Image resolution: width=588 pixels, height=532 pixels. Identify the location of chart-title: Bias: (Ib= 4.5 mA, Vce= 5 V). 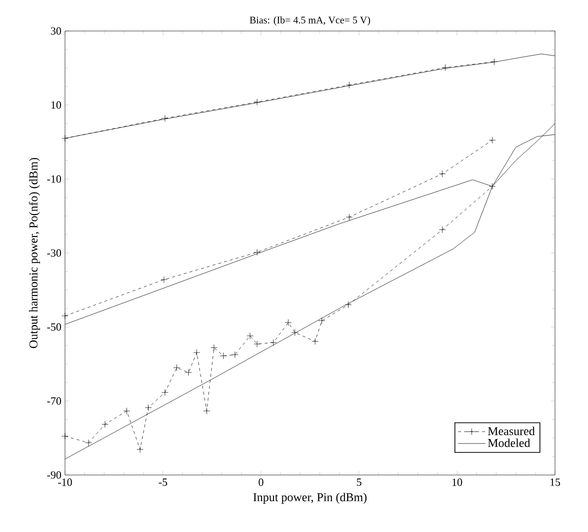
(310, 21).